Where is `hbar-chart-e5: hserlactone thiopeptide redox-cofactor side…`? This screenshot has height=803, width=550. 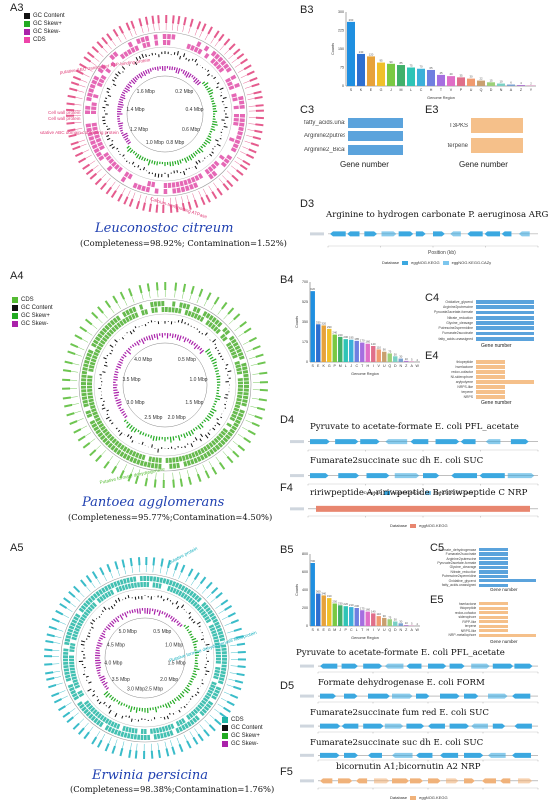
hbar-chart-e5: hserlactone thiopeptide redox-cofactor side… is located at coordinates (488, 620).